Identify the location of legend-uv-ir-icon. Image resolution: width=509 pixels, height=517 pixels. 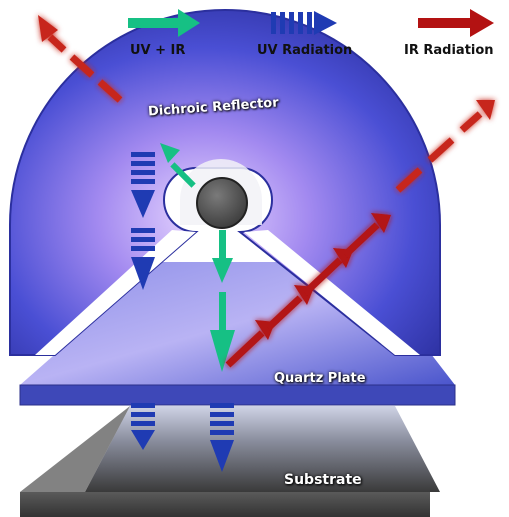
(164, 23).